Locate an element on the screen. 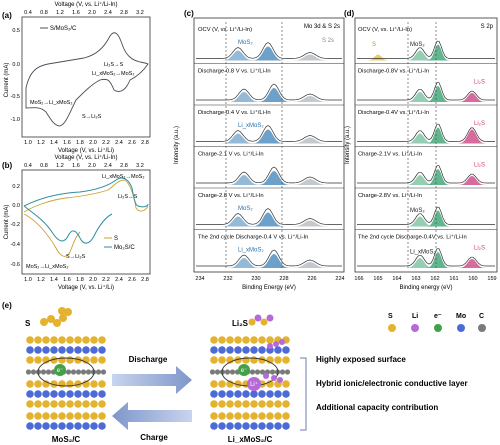  panel-b-top-axis-label: Voltage (V, vs. Li⁺/Li-In) is located at coordinates (86, 157).